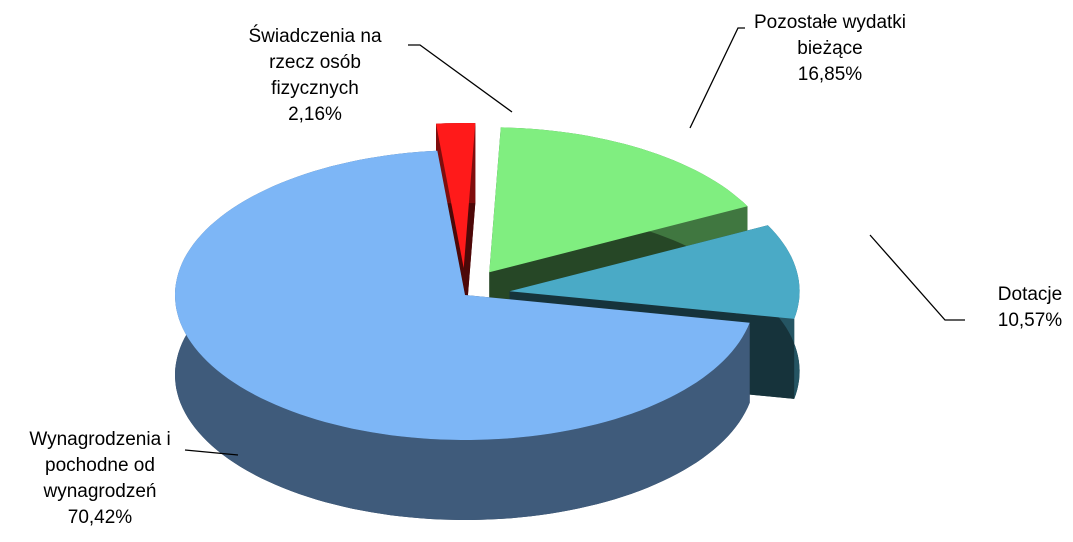 The image size is (1073, 542). Describe the element at coordinates (315, 36) in the screenshot. I see `label-line: Świadczenia na` at that location.